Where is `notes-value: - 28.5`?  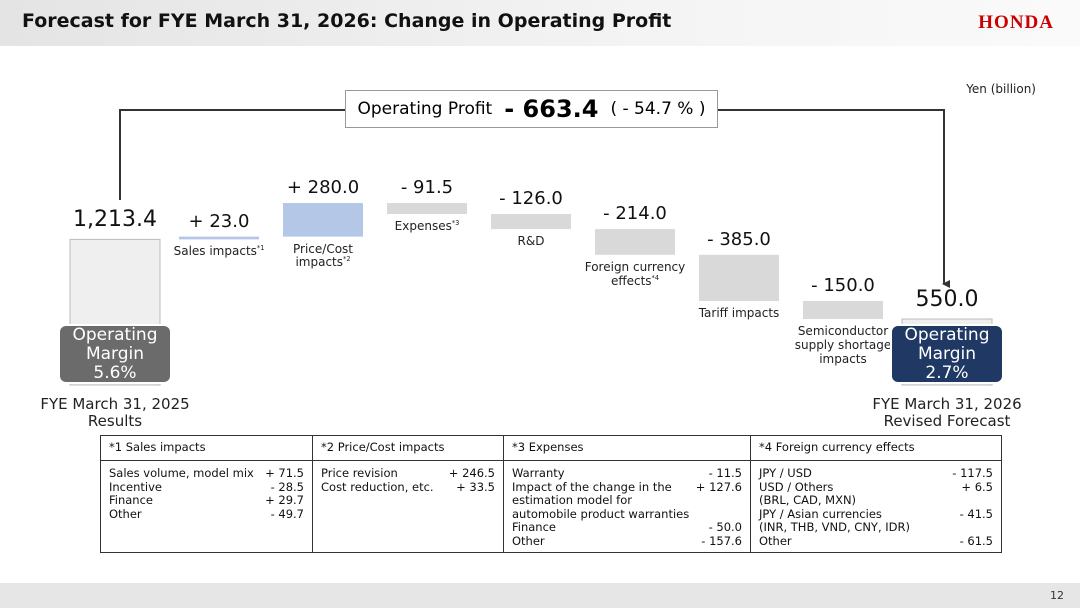 notes-value: - 28.5 is located at coordinates (287, 486).